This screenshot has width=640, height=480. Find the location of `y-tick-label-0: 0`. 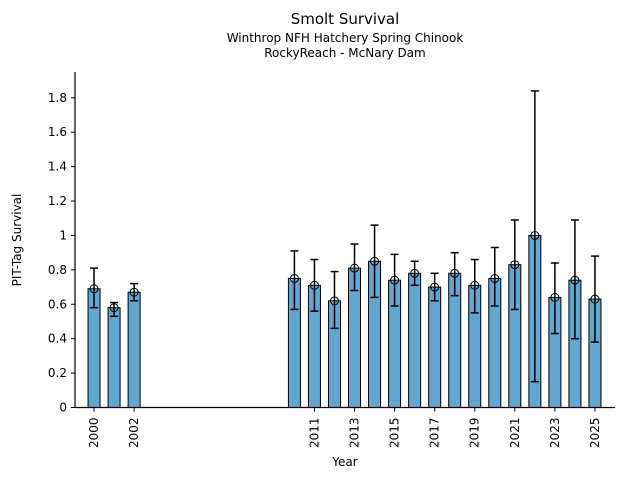

y-tick-label-0: 0 is located at coordinates (63, 408).